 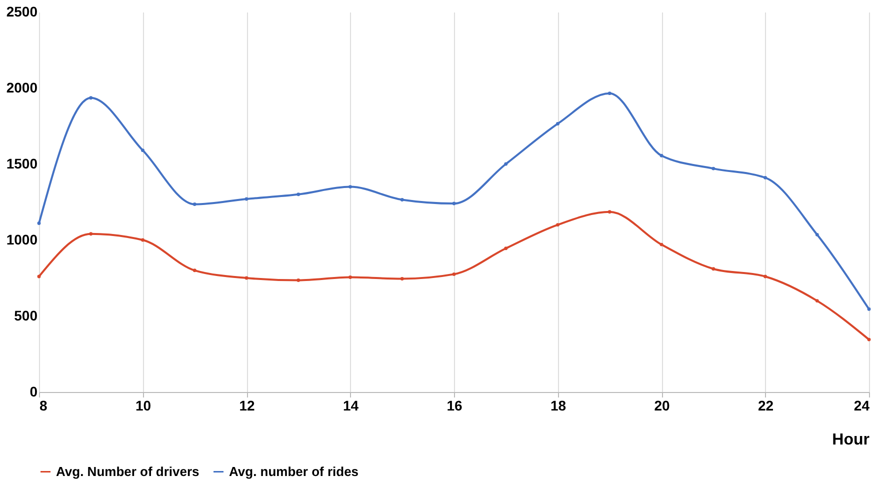 What do you see at coordinates (143, 406) in the screenshot?
I see `x-tick-label: 10` at bounding box center [143, 406].